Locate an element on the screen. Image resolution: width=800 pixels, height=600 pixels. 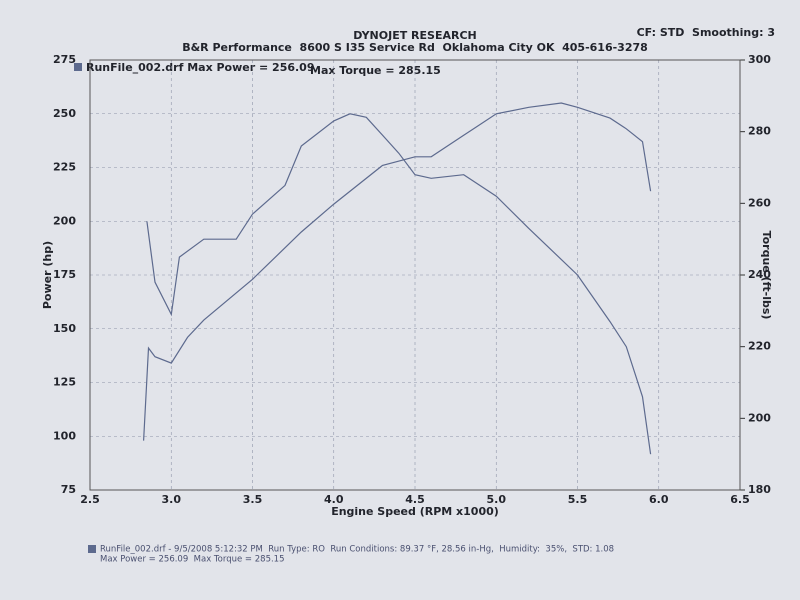
y2-tick-label: 200 is located at coordinates (759, 417).